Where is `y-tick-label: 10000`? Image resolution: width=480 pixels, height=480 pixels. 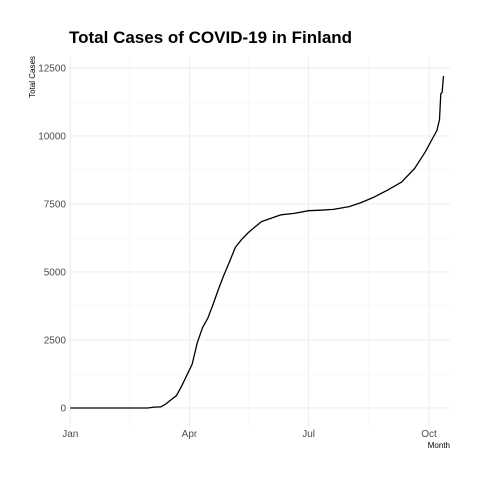
y-tick-label: 10000 is located at coordinates (52, 136).